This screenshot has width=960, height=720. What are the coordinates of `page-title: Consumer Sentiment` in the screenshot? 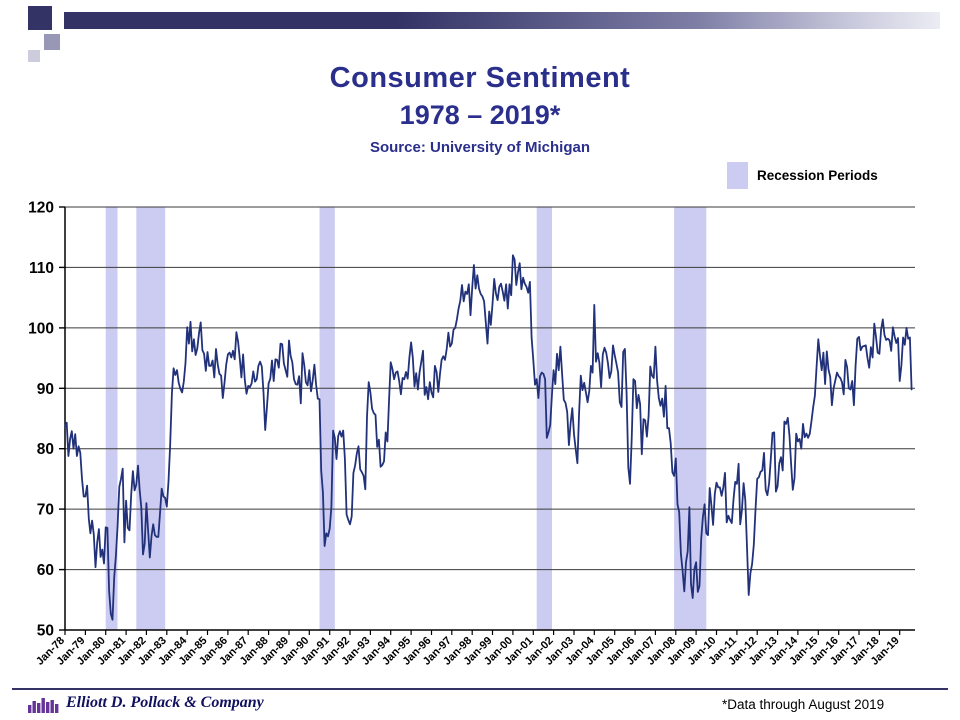 It's located at (480, 78).